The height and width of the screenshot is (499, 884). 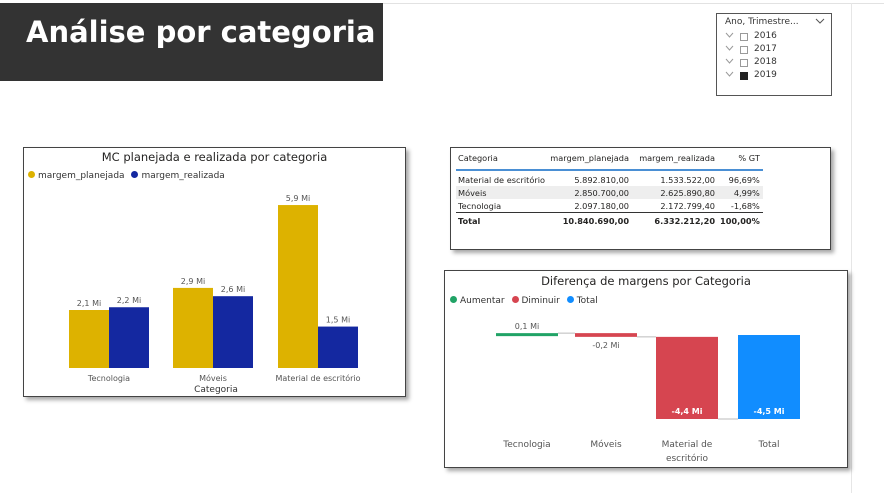 I want to click on page-title: Análise por categoria, so click(x=201, y=32).